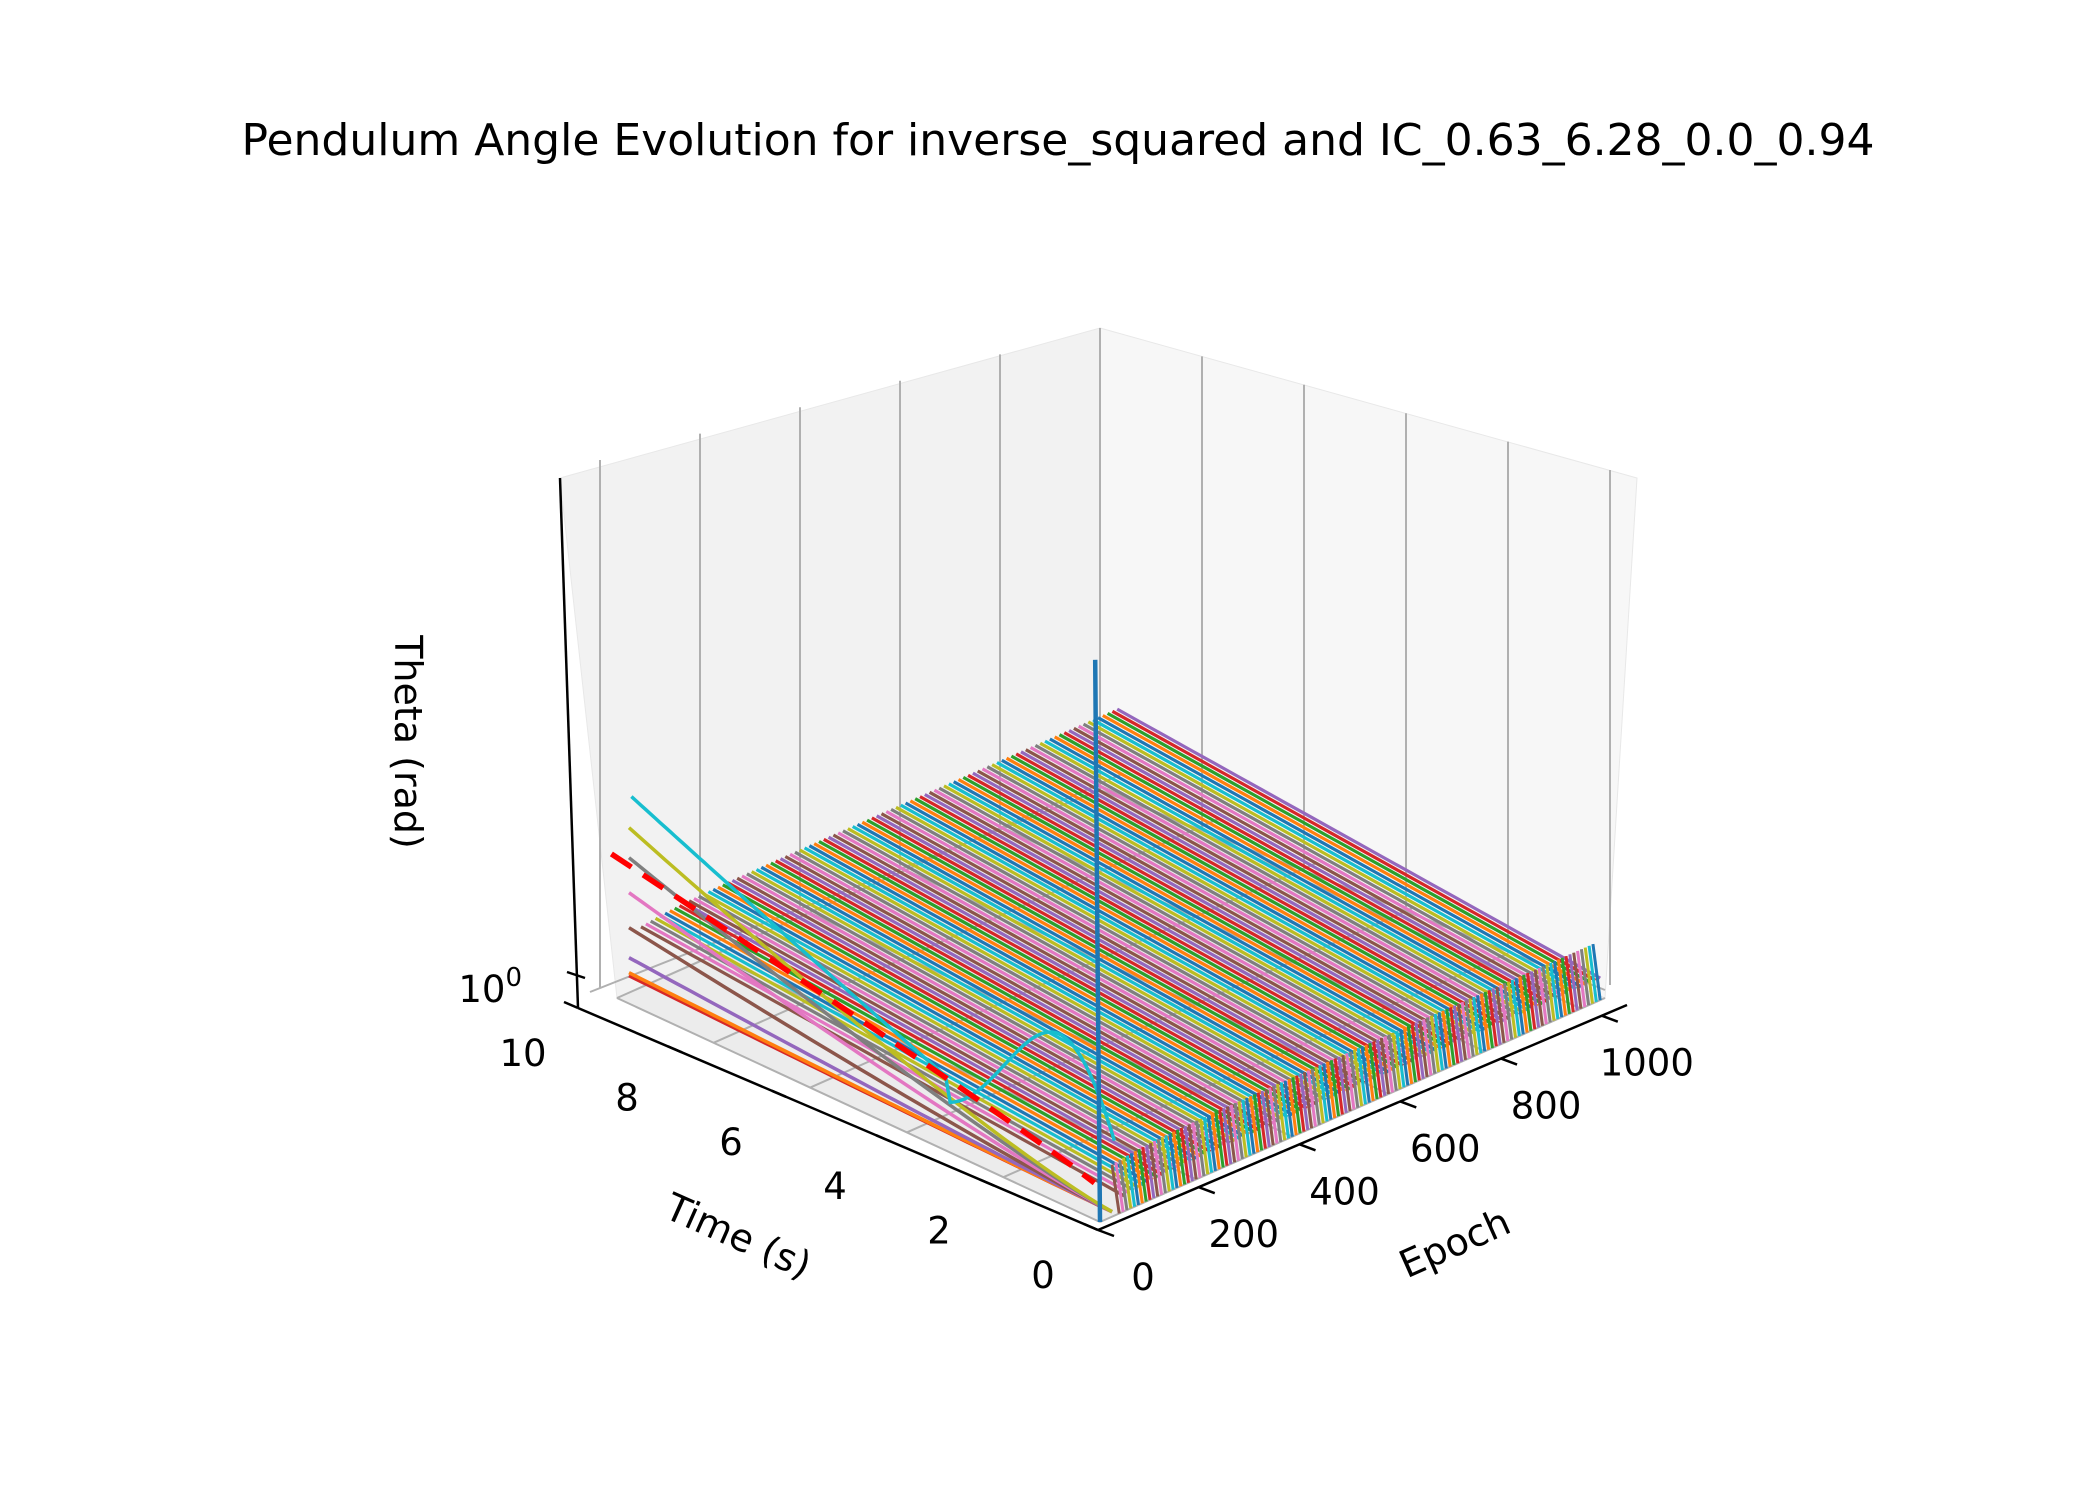 The height and width of the screenshot is (1504, 2100). I want to click on z-tick, so click(576, 975).